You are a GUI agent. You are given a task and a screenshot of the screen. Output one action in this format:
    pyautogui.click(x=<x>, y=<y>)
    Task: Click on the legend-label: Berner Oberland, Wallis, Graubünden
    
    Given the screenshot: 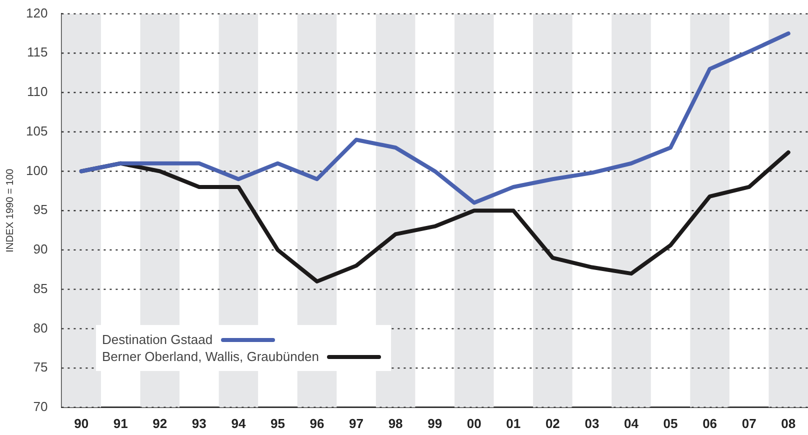 What is the action you would take?
    pyautogui.click(x=211, y=356)
    